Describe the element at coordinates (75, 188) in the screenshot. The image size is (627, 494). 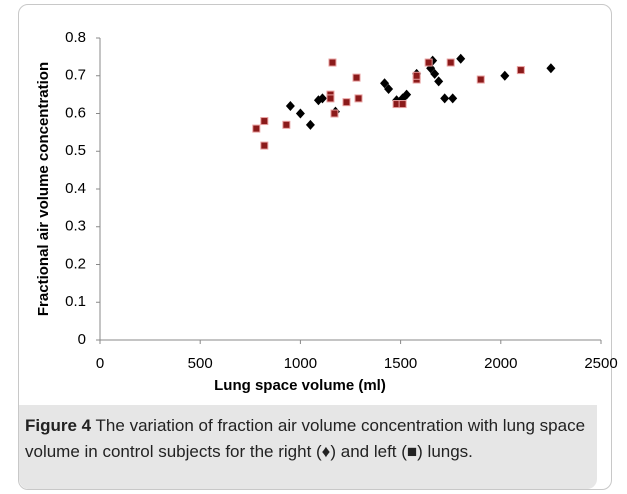
I see `y-tick-label: 0.4` at that location.